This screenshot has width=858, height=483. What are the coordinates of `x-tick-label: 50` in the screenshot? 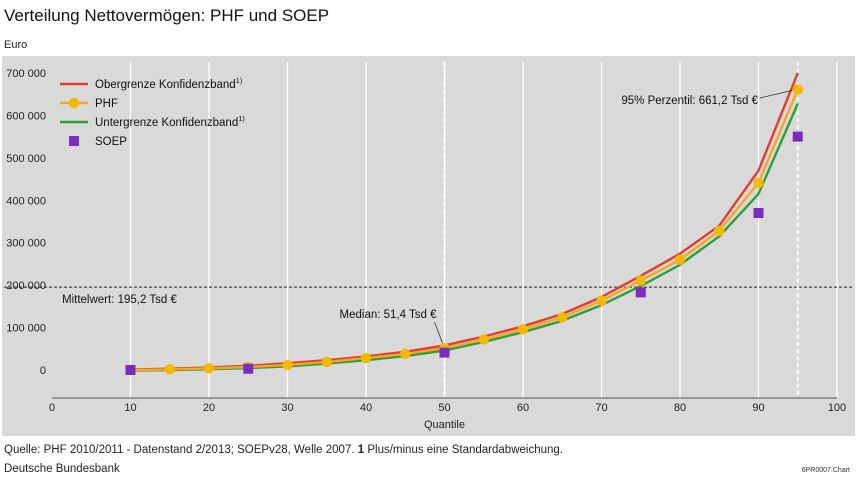 It's located at (444, 408).